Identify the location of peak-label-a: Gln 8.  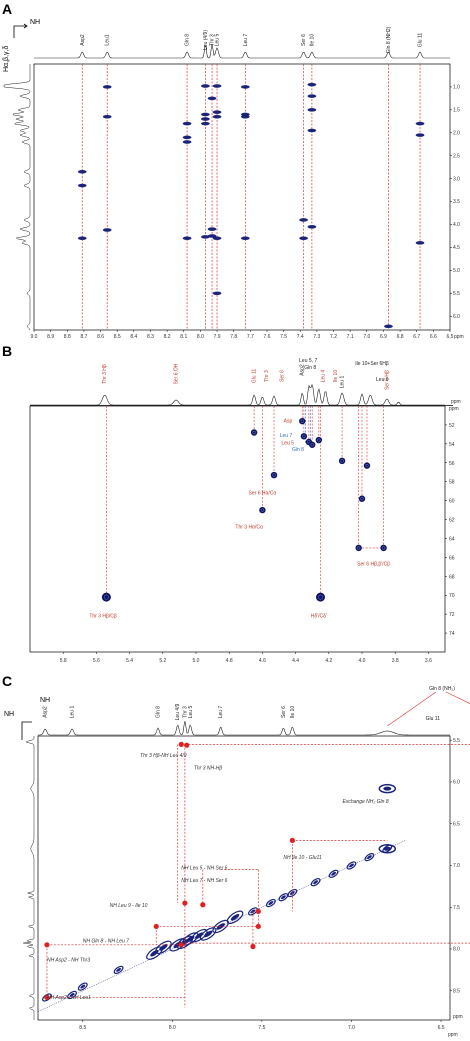
(188, 40).